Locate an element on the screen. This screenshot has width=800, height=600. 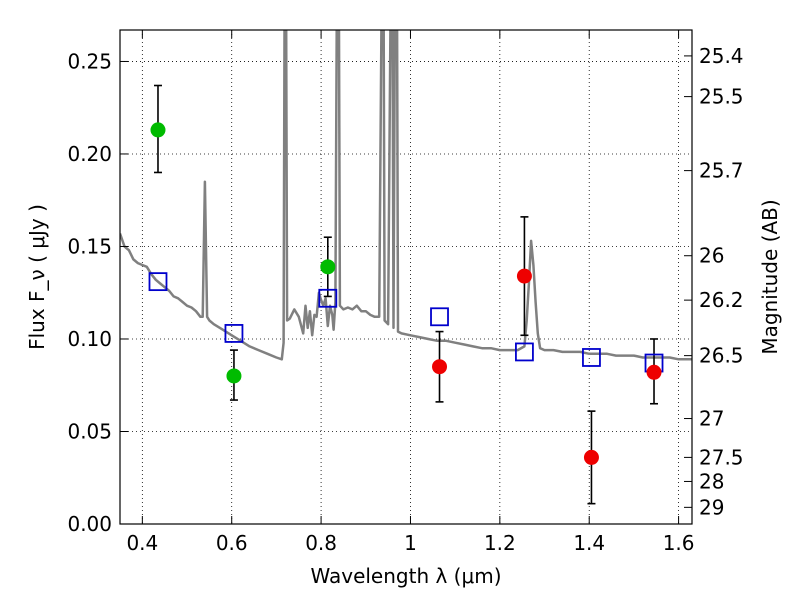
y-axis-label: Flux F_ν ( μJy ) is located at coordinates (37, 277).